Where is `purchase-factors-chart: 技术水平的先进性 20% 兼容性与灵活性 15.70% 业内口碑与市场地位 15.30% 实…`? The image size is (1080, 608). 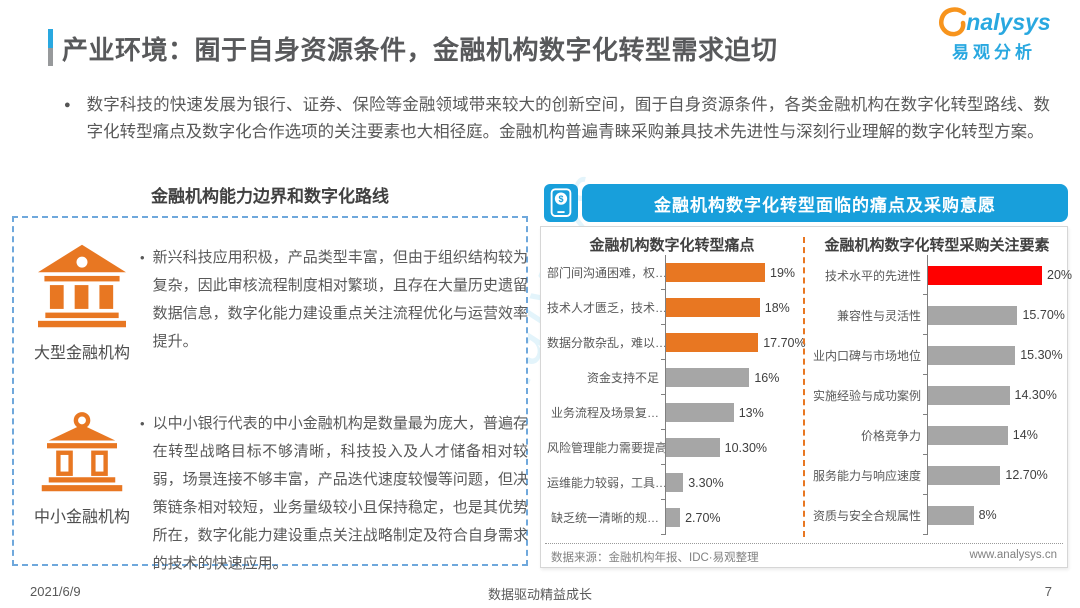
purchase-factors-chart: 技术水平的先进性 20% 兼容性与灵活性 15.70% 业内口碑与市场地位 15.30% 实… is located at coordinates (940, 395).